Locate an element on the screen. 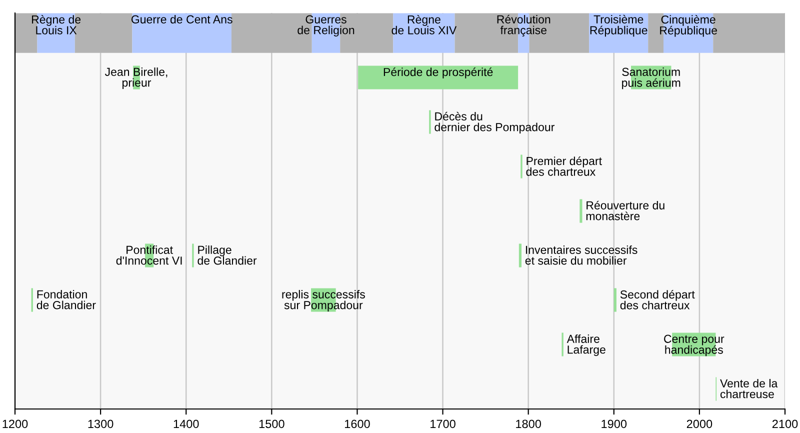 The width and height of the screenshot is (800, 433). x-tick-label: 2000 is located at coordinates (699, 424).